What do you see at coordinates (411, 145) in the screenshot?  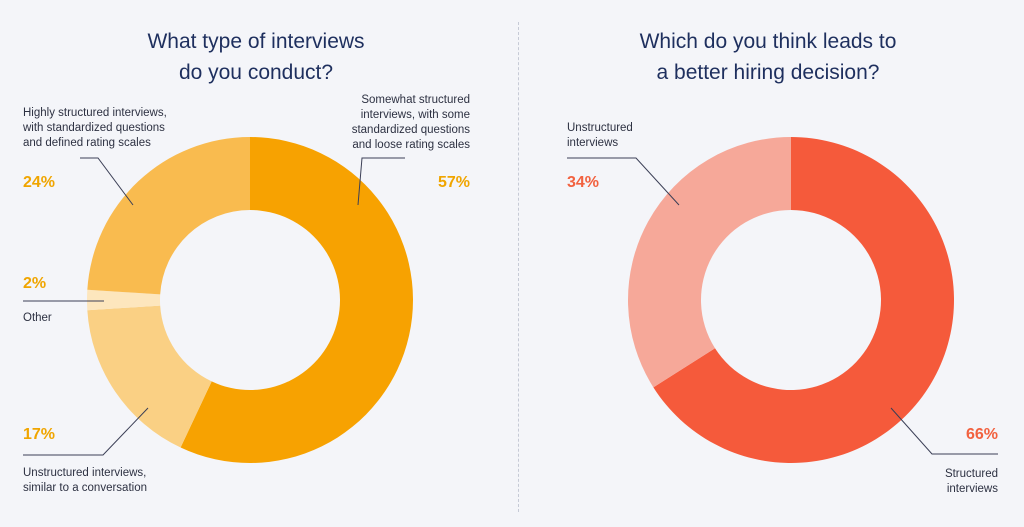 I see `slice-description-line: and loose rating scales` at bounding box center [411, 145].